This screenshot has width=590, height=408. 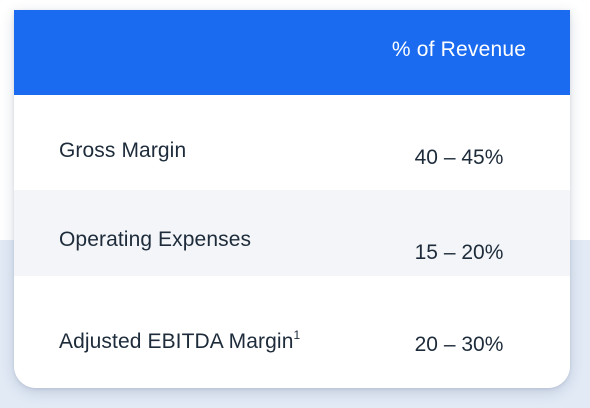 I want to click on row-label: Adjusted EBITDA Margin1, so click(x=179, y=342).